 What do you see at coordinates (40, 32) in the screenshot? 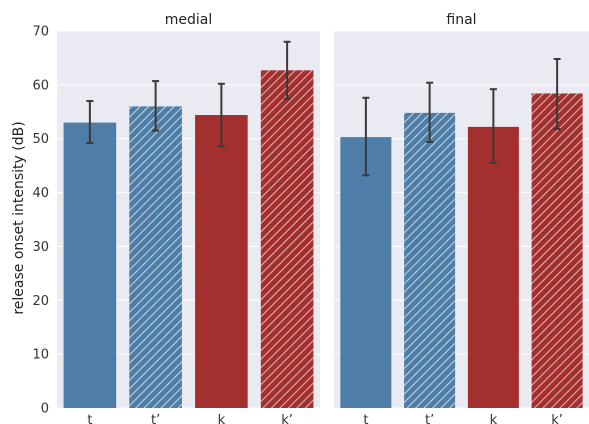
I see `y-tick-label: 70` at bounding box center [40, 32].